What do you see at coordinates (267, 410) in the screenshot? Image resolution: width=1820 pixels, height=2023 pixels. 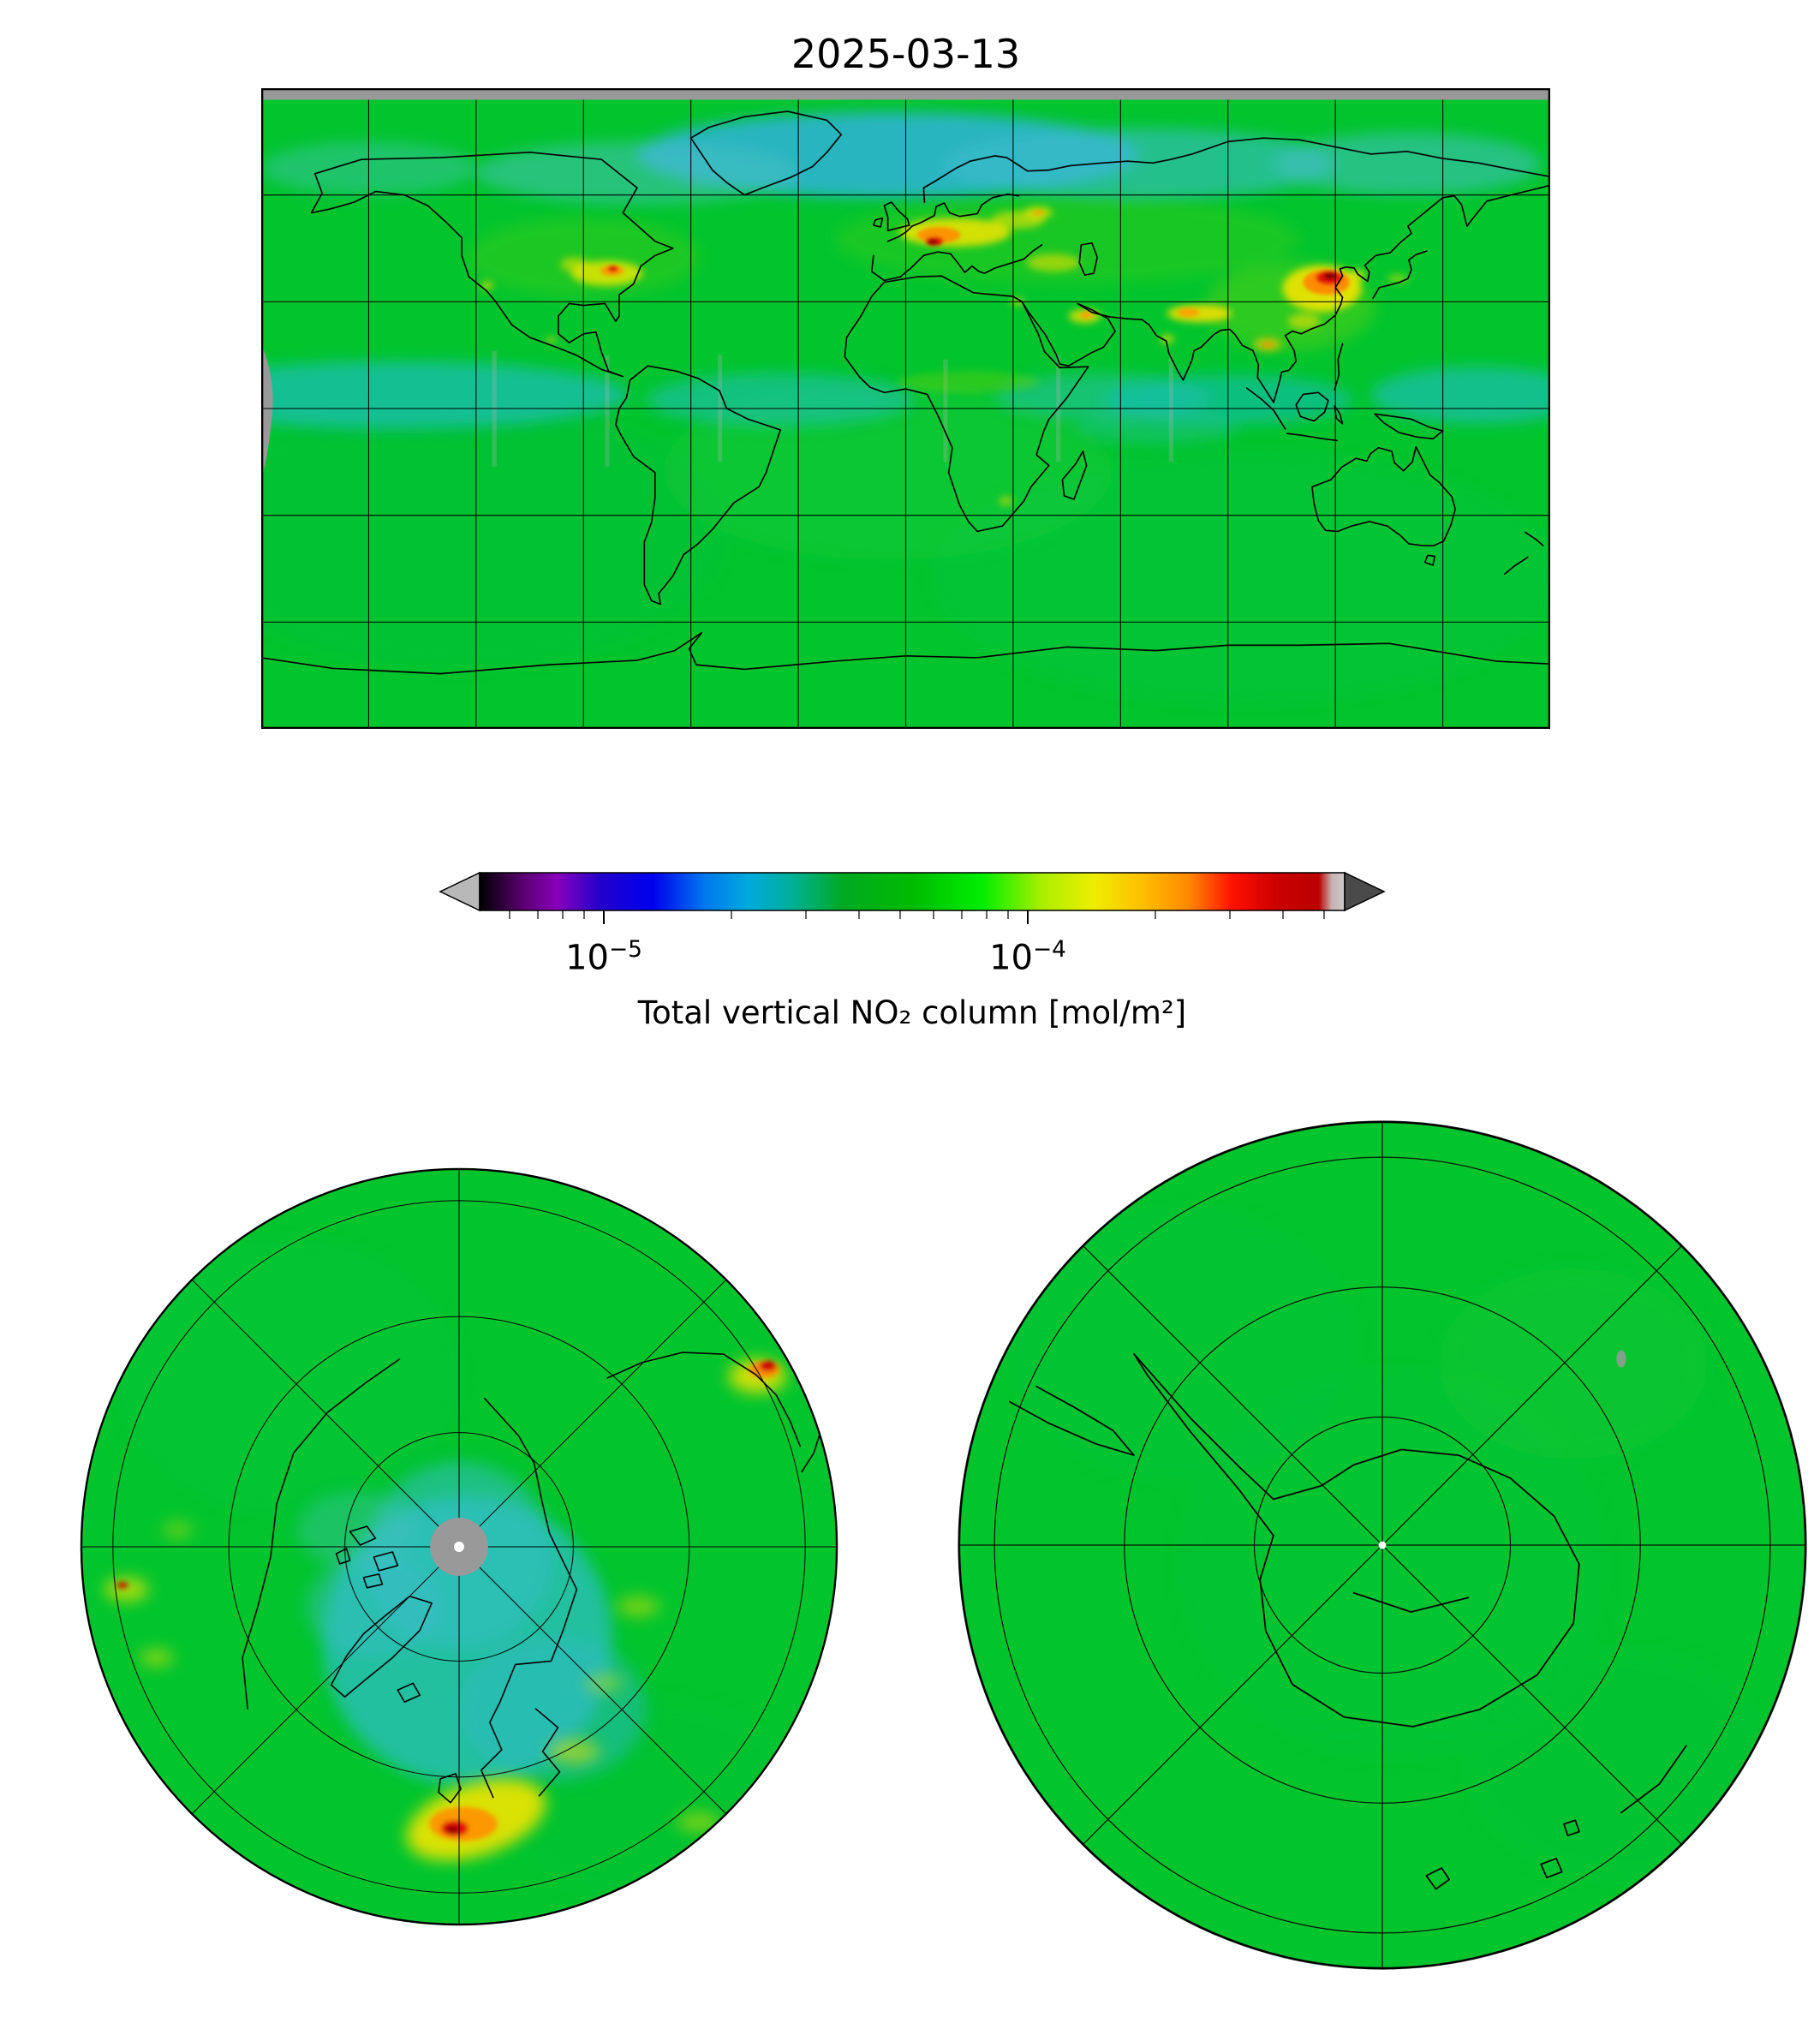 I see `missing-data-sliver` at bounding box center [267, 410].